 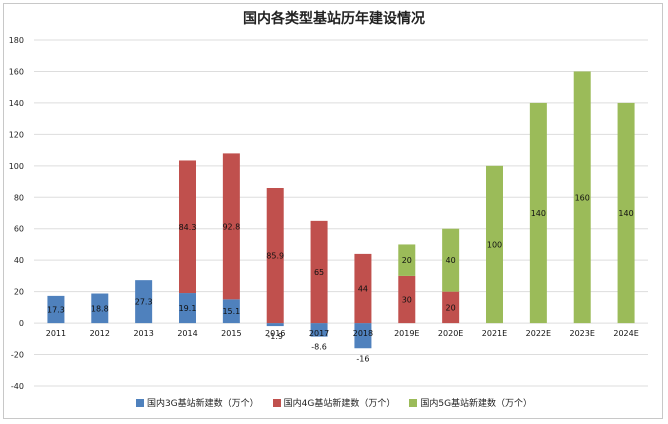 What do you see at coordinates (19, 292) in the screenshot?
I see `y-tick-label: 20` at bounding box center [19, 292].